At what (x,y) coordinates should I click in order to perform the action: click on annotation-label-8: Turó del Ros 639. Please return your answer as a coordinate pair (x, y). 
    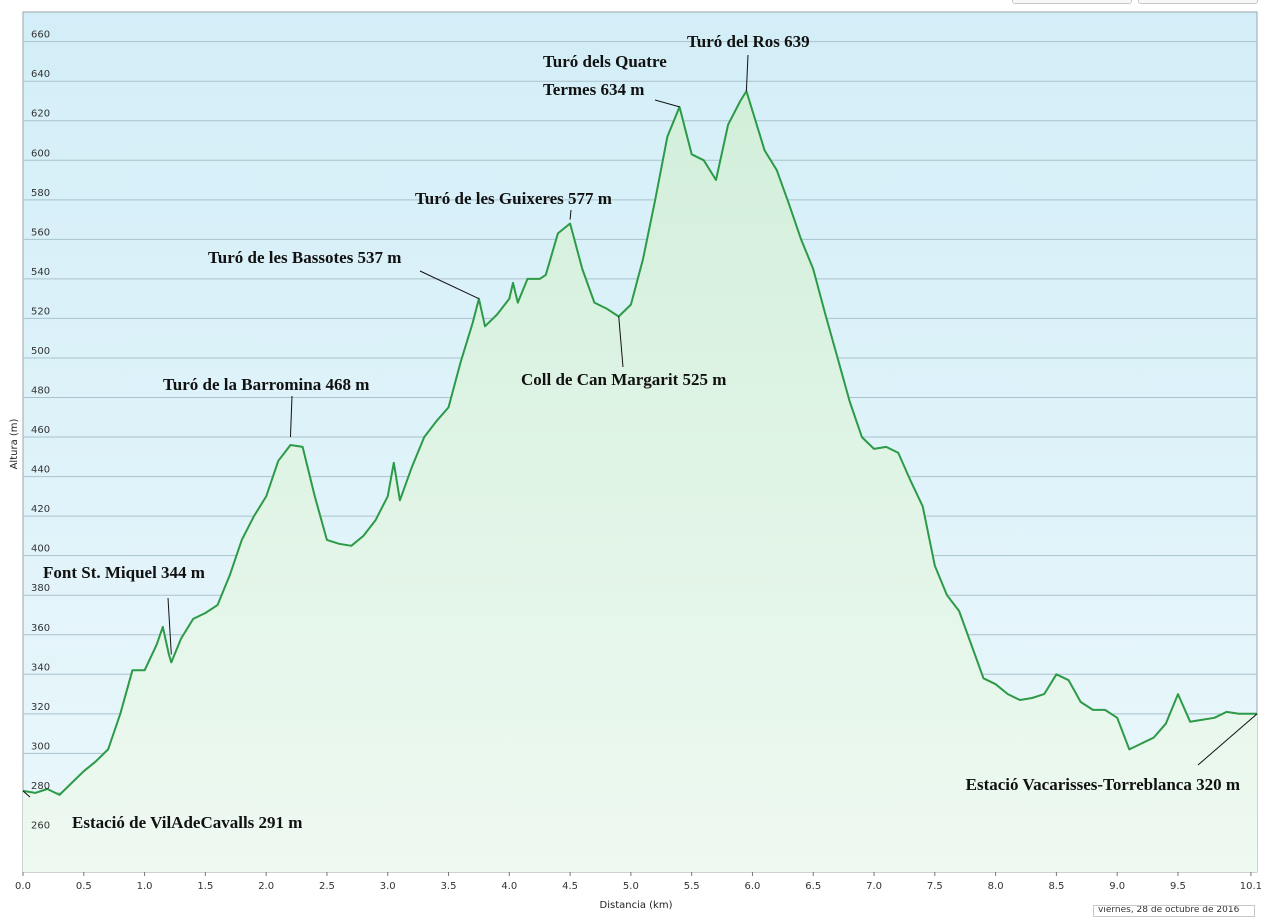
    Looking at the image, I should click on (748, 41).